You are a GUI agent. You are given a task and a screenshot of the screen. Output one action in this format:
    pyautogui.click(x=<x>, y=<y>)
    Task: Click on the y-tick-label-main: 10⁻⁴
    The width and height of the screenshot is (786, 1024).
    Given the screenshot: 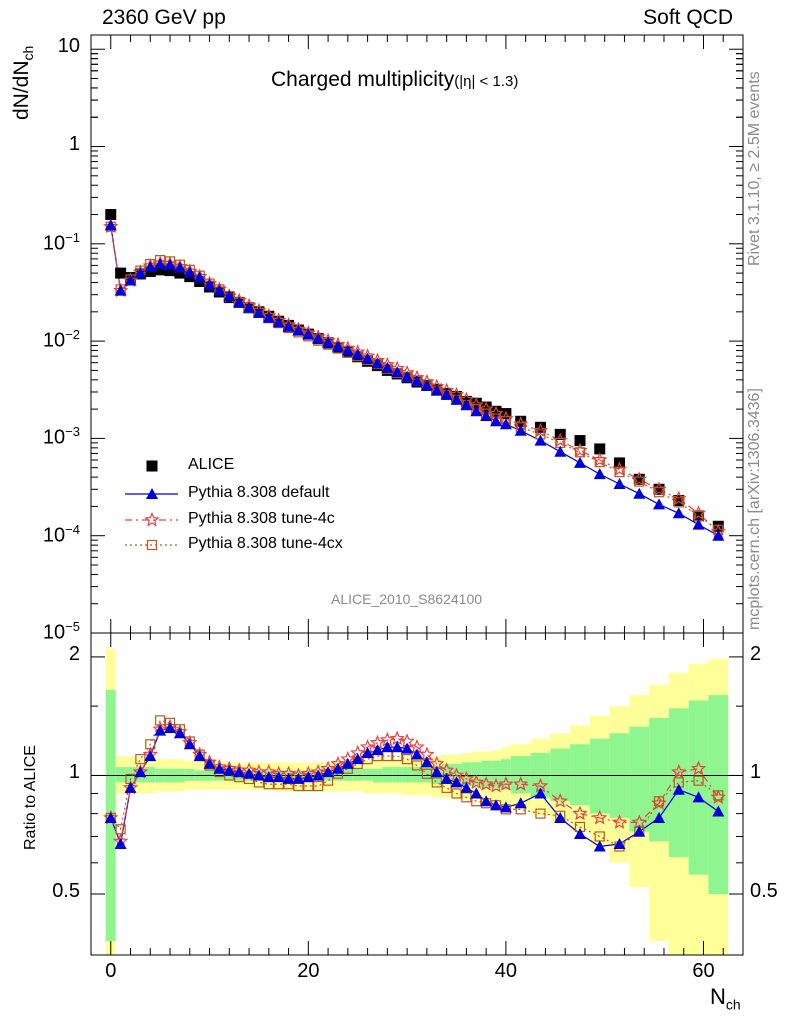 What is the action you would take?
    pyautogui.click(x=61, y=534)
    